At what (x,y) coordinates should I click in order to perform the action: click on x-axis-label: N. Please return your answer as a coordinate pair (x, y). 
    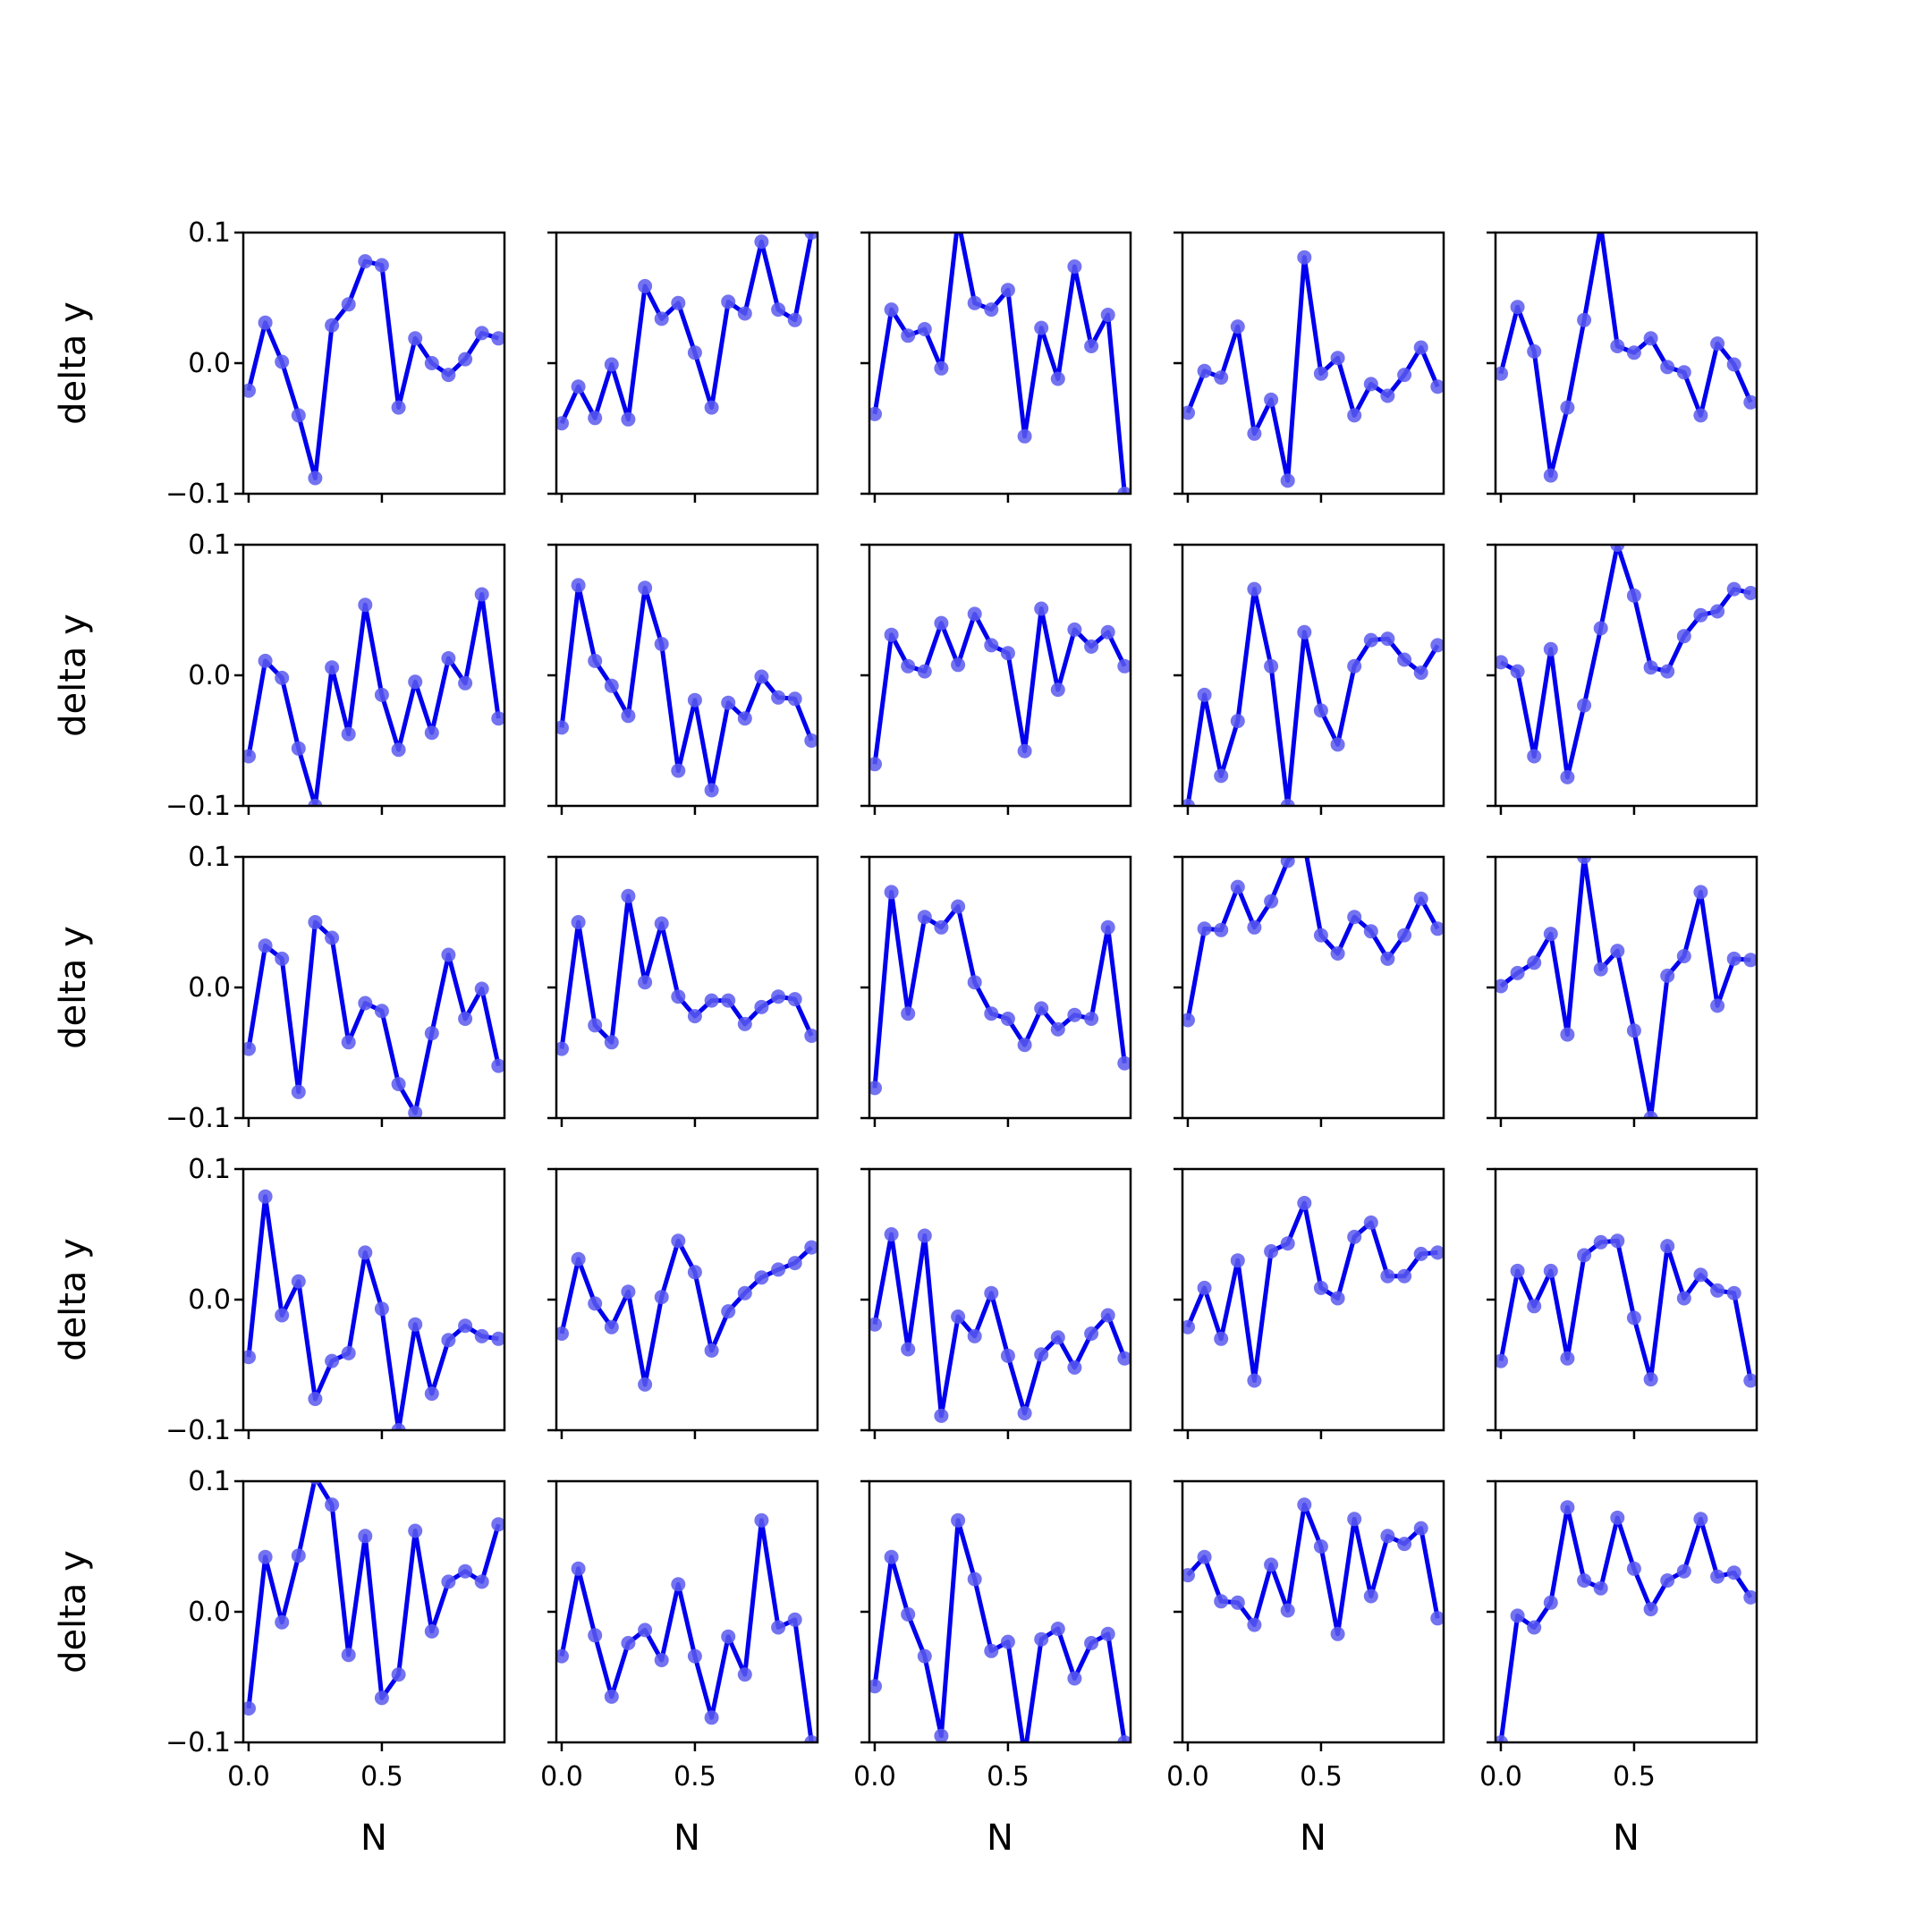
    Looking at the image, I should click on (1626, 1838).